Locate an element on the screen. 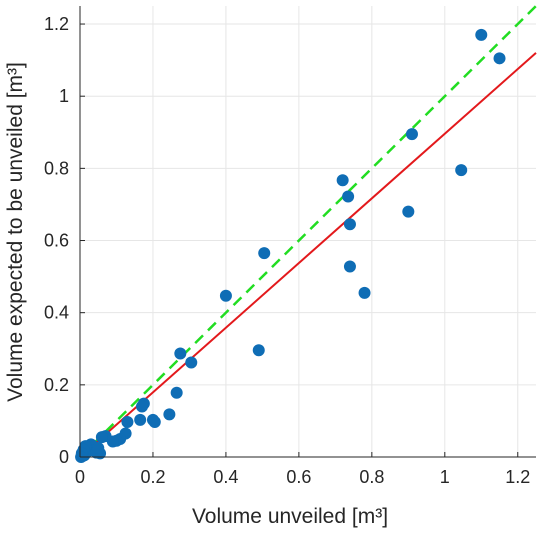 The height and width of the screenshot is (533, 550). x-tick-label-0: 0 is located at coordinates (80, 477).